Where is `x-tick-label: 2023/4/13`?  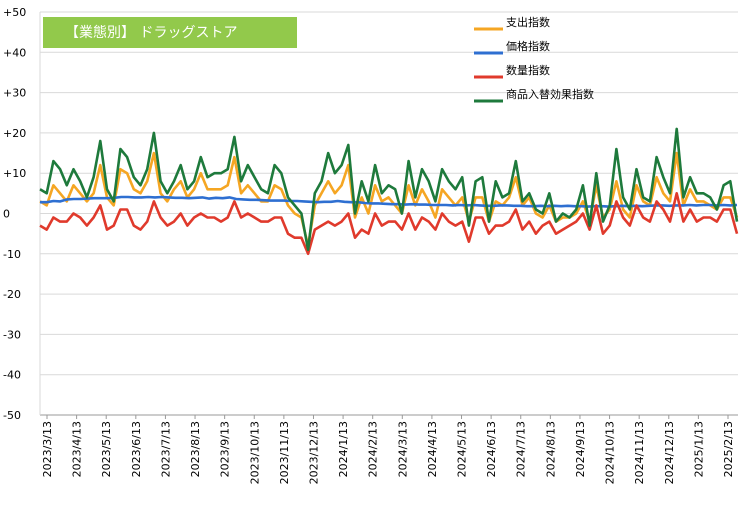
x-tick-label: 2023/4/13 is located at coordinates (77, 449).